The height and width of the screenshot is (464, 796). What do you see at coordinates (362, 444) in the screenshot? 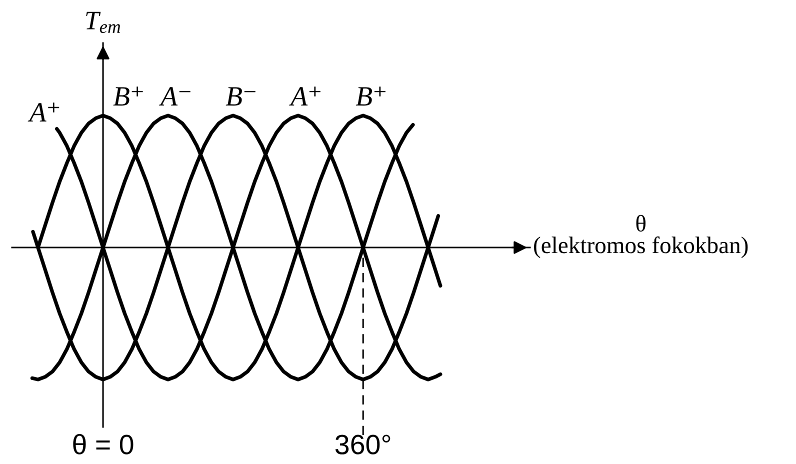
I see `x-tick-label: 360°` at bounding box center [362, 444].